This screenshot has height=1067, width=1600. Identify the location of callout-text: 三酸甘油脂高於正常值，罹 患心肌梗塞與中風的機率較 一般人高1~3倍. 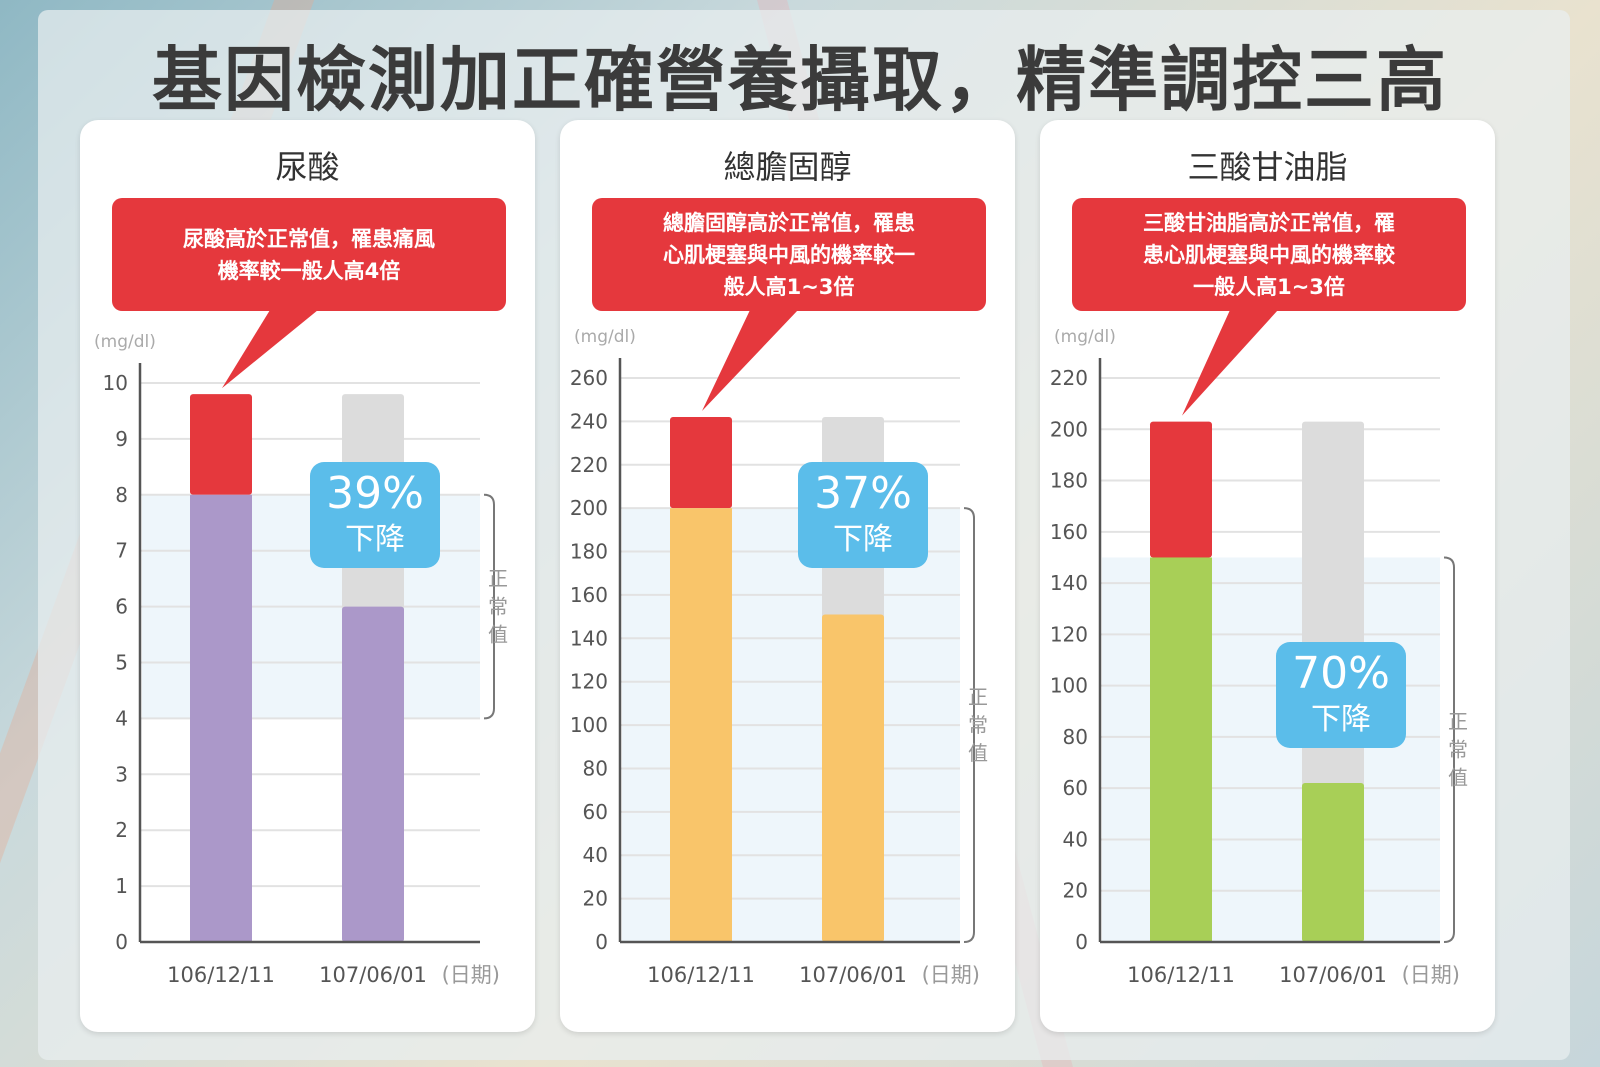
(1269, 254).